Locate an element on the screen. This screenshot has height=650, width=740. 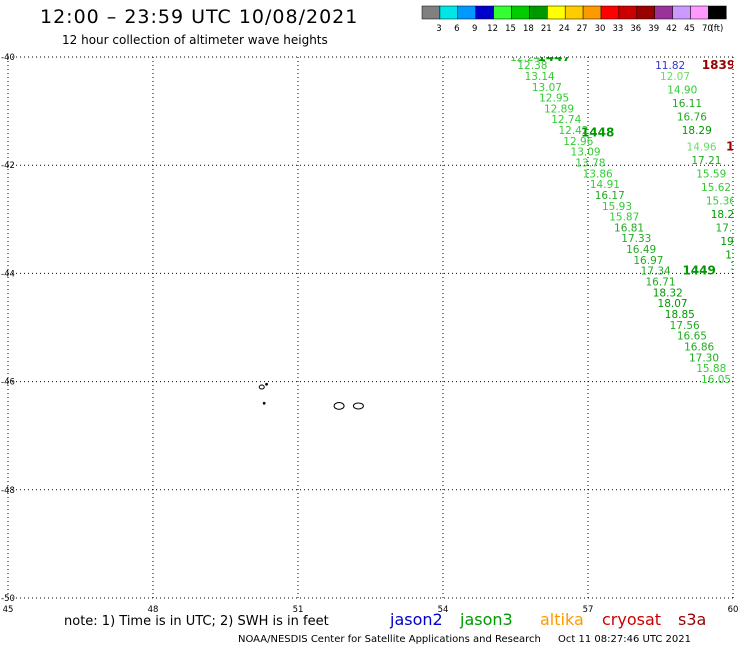
wave-height-label: 14.91 is located at coordinates (605, 185).